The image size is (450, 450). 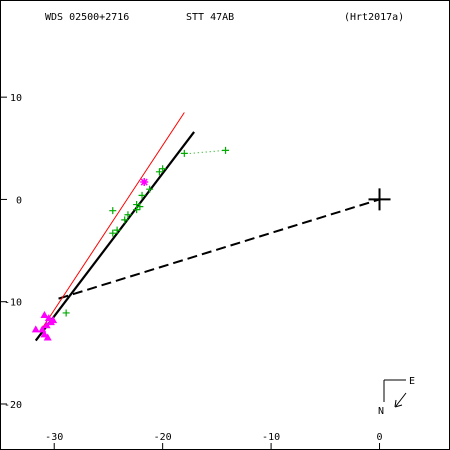 I want to click on primary-star-marker, so click(x=379, y=199).